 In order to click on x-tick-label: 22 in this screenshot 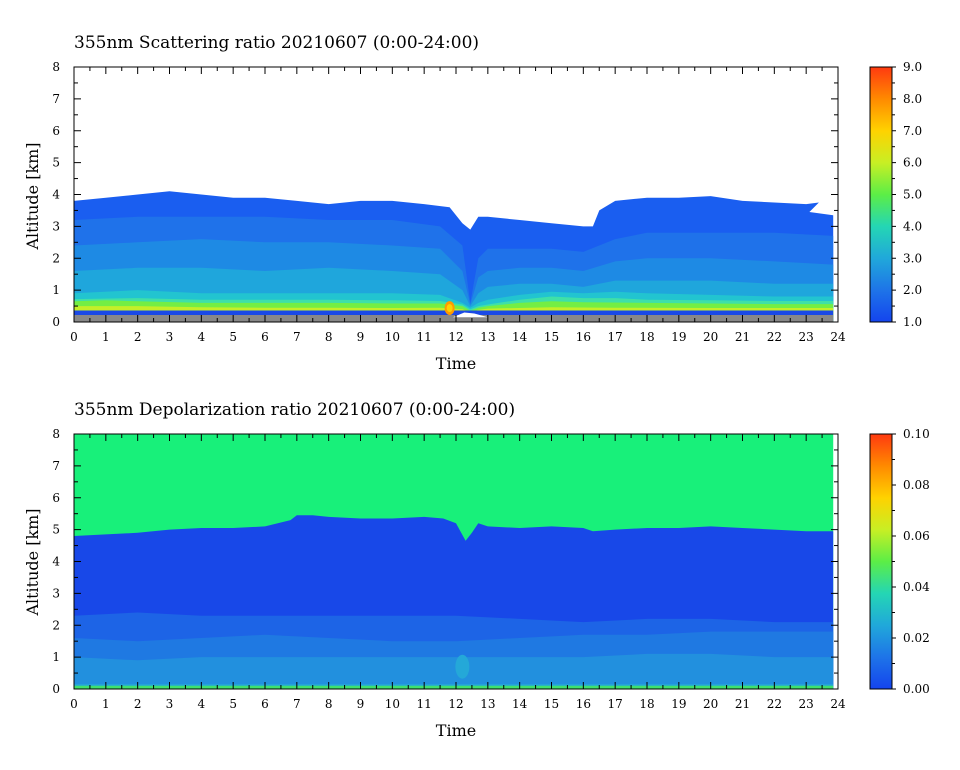, I will do `click(774, 337)`.